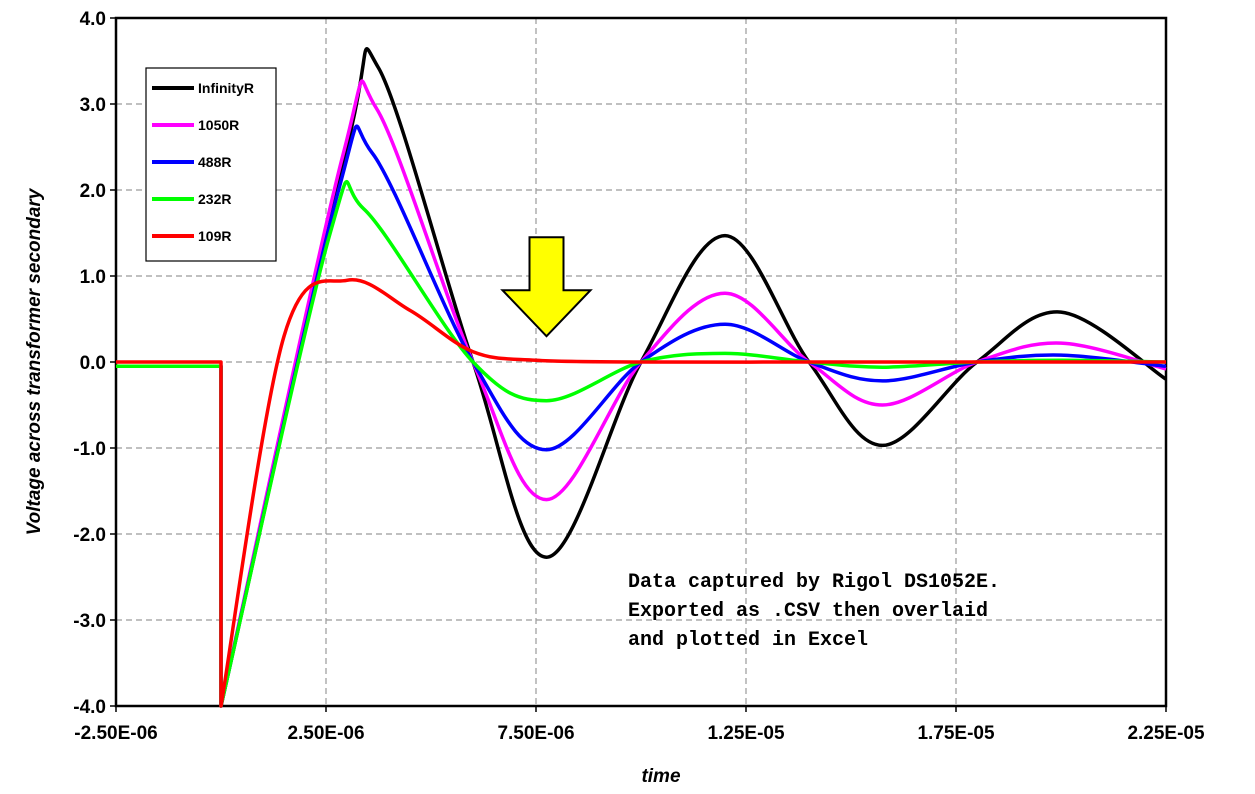 The height and width of the screenshot is (794, 1255). I want to click on yellow-arrow, so click(546, 287).